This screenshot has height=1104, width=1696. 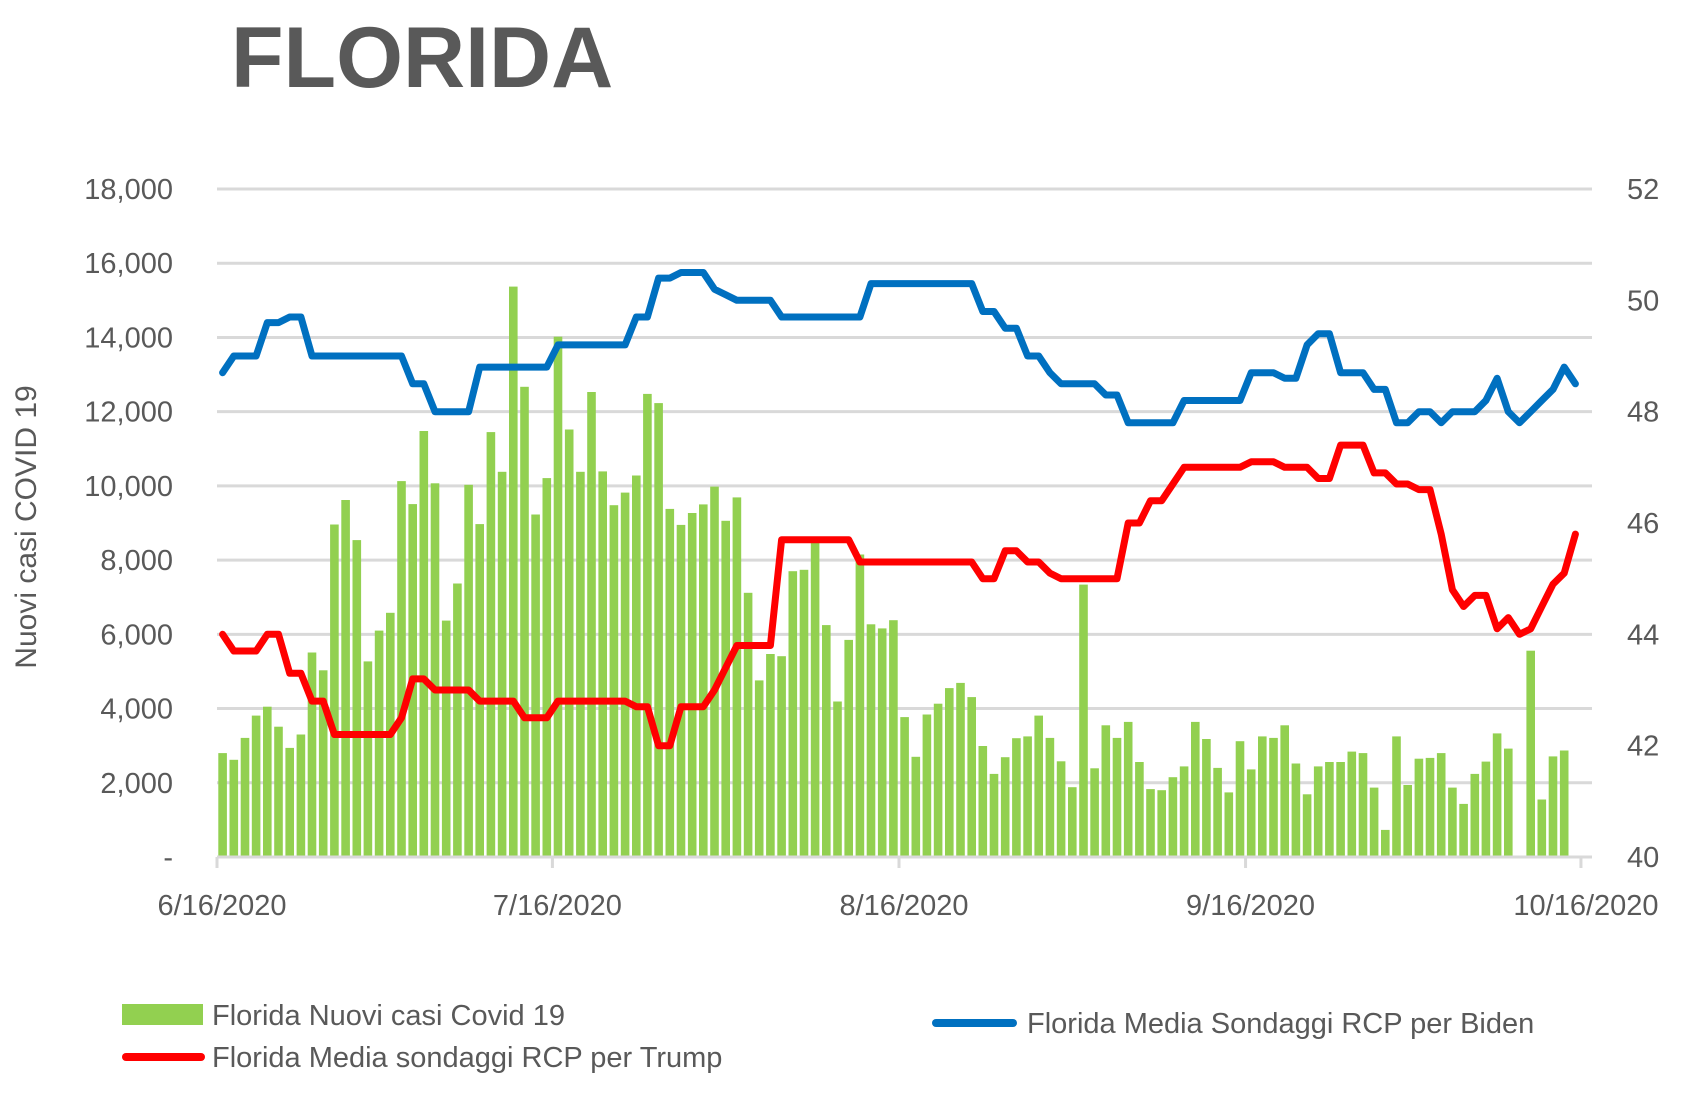 What do you see at coordinates (26, 526) in the screenshot?
I see `y-axis-title: Nuovi casi COVID 19` at bounding box center [26, 526].